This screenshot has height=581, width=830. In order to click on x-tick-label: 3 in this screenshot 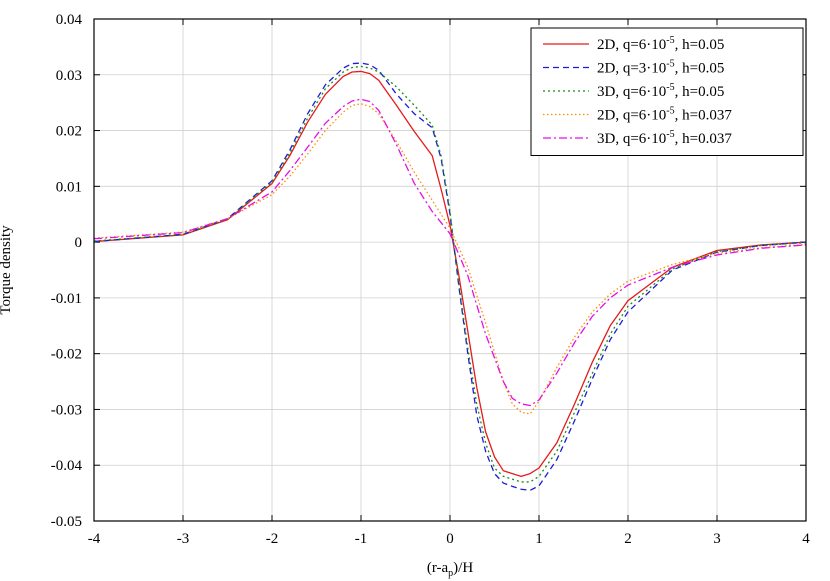, I will do `click(717, 539)`.